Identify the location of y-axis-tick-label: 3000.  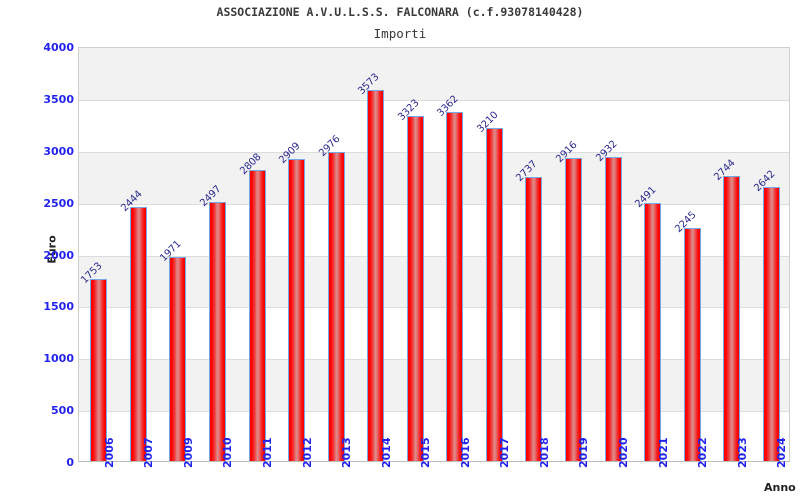
(58, 151).